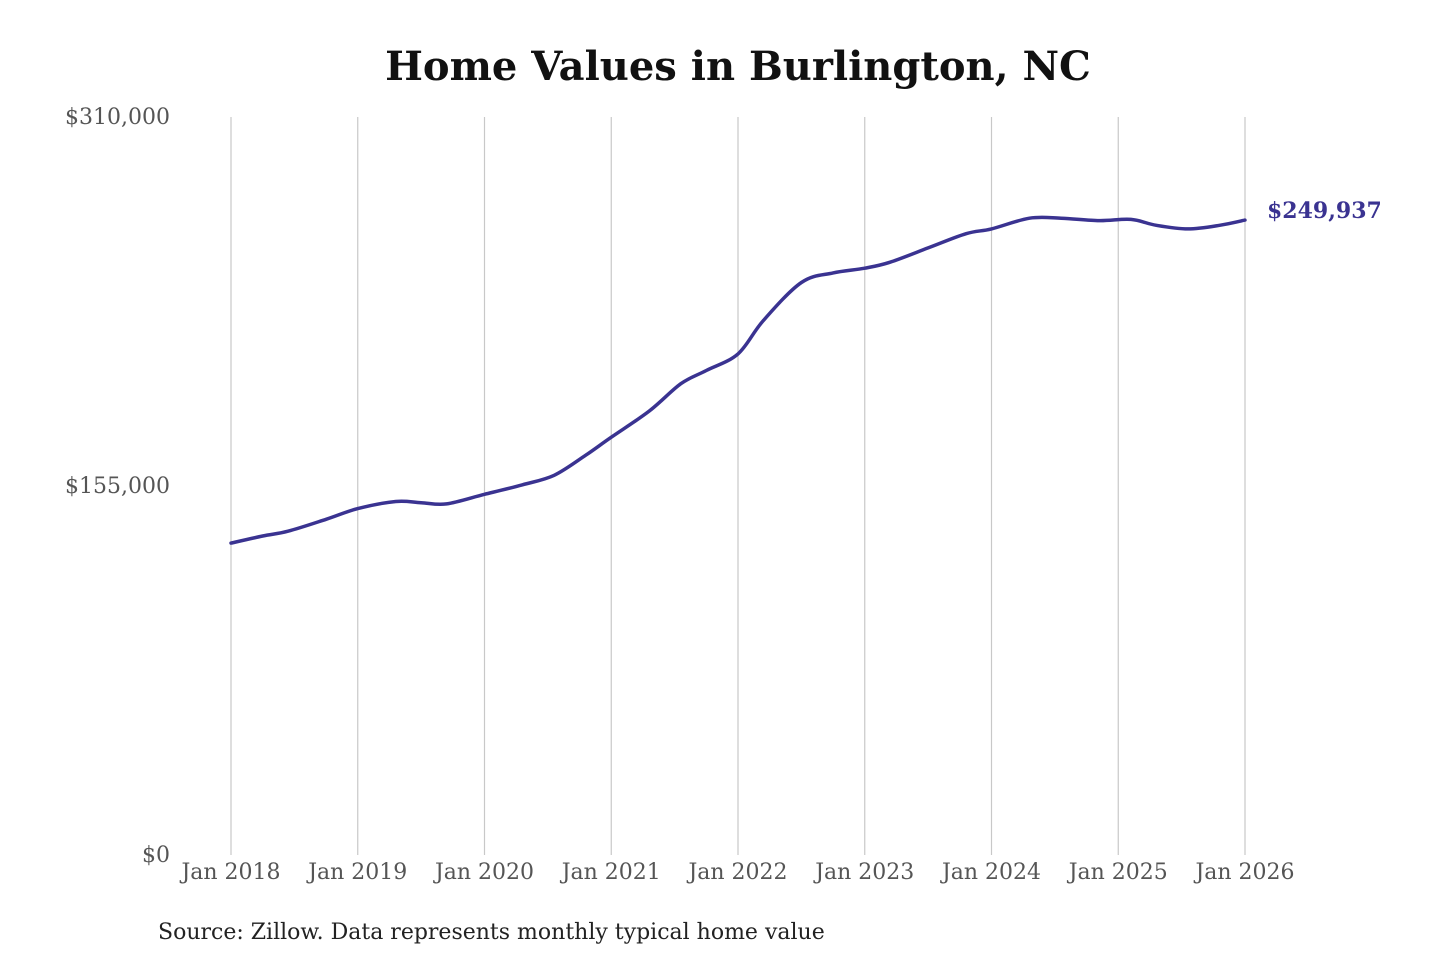  What do you see at coordinates (990, 872) in the screenshot?
I see `x-tick-label: Jan 2024` at bounding box center [990, 872].